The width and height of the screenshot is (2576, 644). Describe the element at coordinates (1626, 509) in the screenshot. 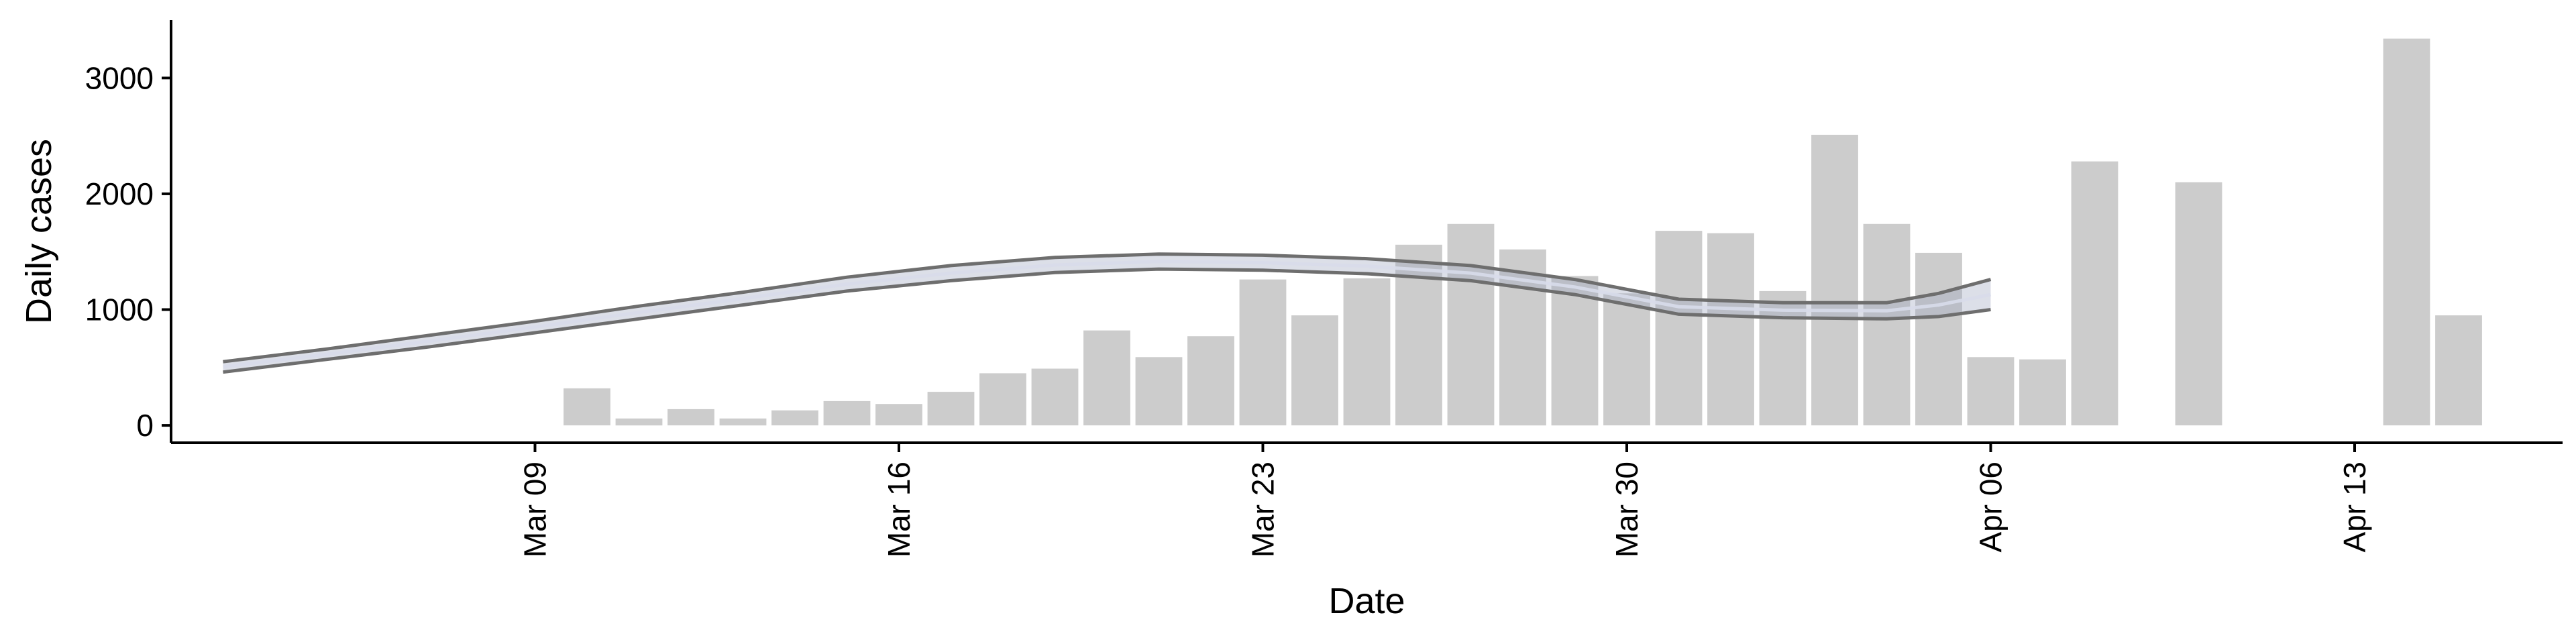

I see `x-tick-label: Mar 30` at that location.